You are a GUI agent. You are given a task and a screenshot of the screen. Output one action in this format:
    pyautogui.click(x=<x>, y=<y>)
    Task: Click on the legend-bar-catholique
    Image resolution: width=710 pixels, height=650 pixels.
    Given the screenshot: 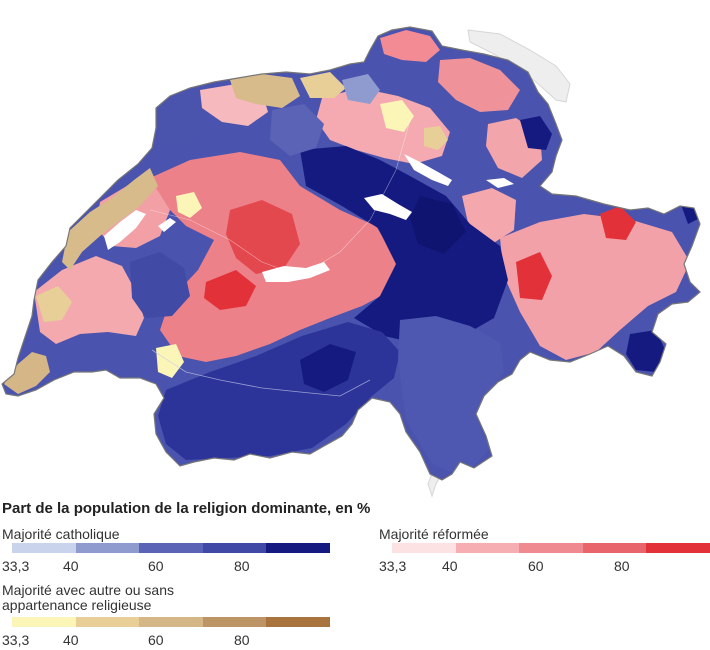 What is the action you would take?
    pyautogui.click(x=171, y=548)
    